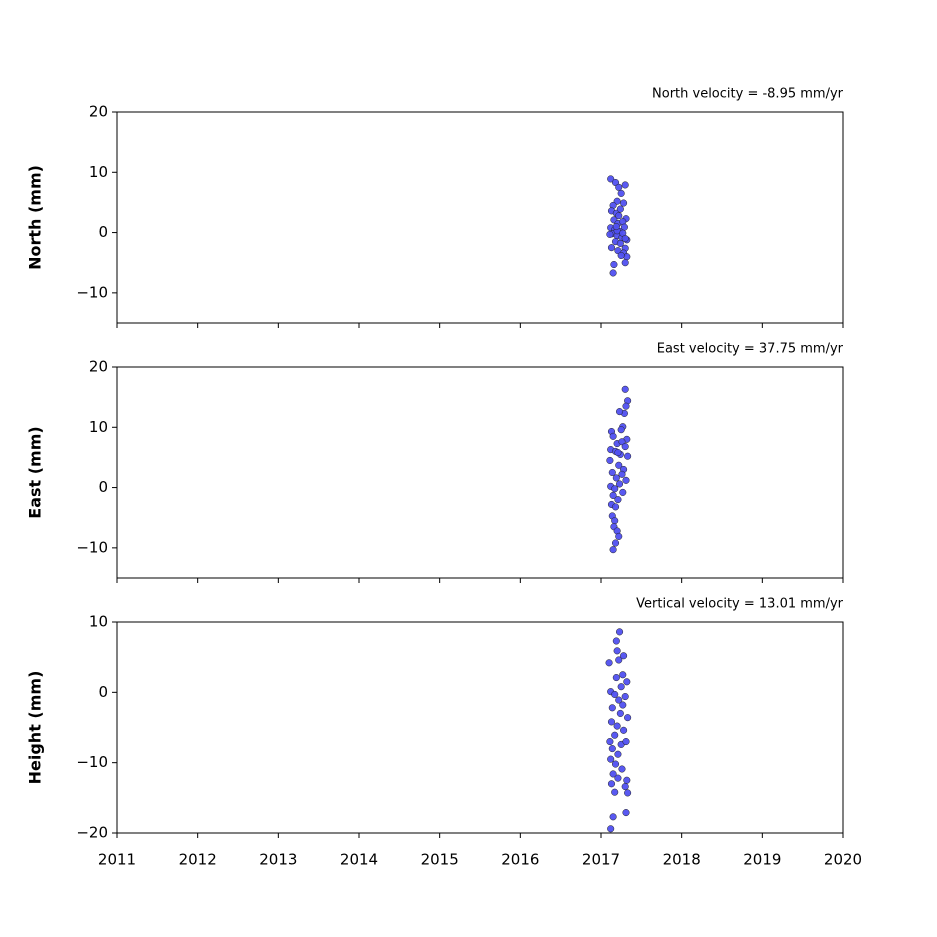 The width and height of the screenshot is (937, 937). What do you see at coordinates (35, 472) in the screenshot?
I see `y-axis-label: East (mm)` at bounding box center [35, 472].